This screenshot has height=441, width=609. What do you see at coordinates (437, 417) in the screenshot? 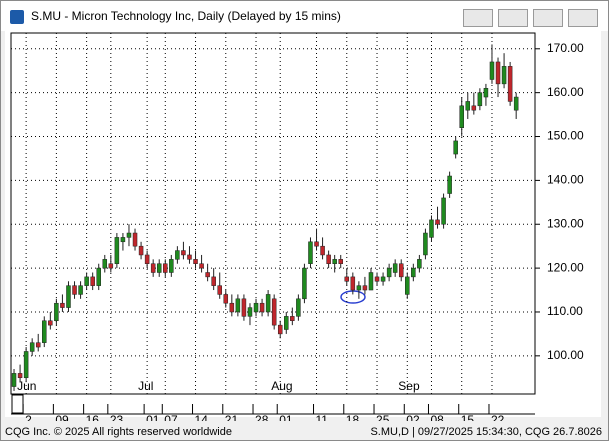
I see `x-tick-label: 08` at bounding box center [437, 417].